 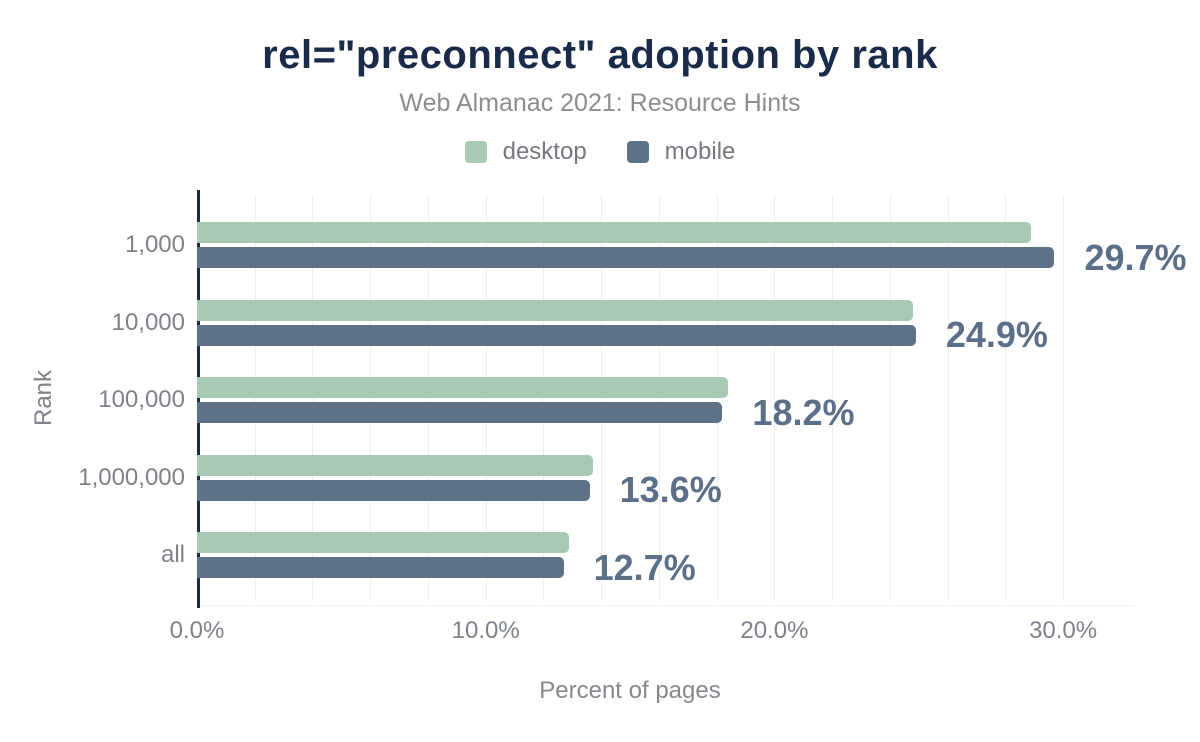 I want to click on data-label: 24.9%, so click(x=996, y=335).